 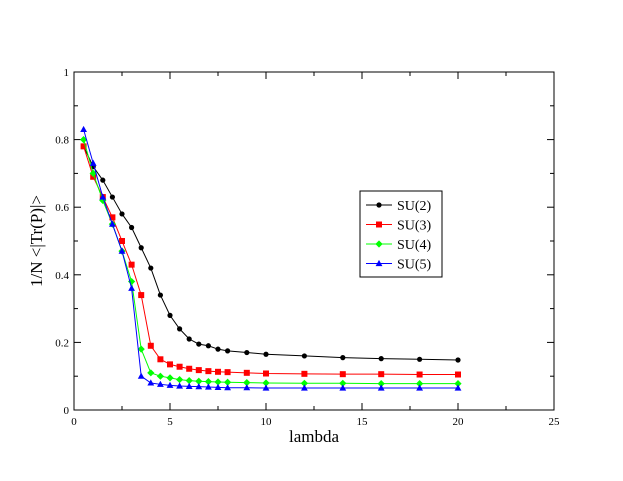 I want to click on legend-label: SU(5), so click(x=414, y=265).